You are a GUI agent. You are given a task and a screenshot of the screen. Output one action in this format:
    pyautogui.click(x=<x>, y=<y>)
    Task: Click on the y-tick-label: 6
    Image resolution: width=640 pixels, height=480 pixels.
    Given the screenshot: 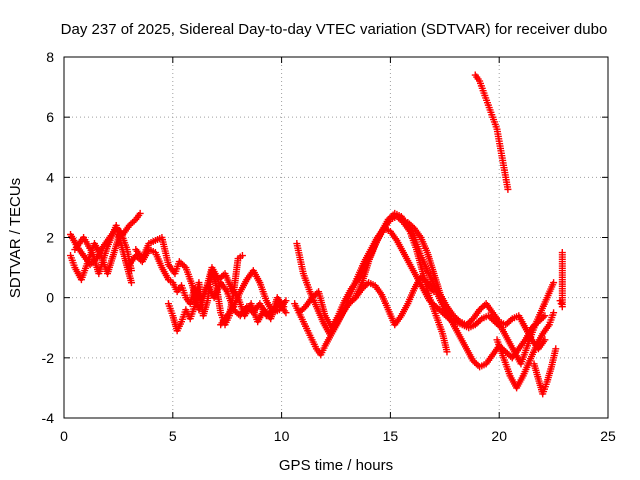 What is the action you would take?
    pyautogui.click(x=50, y=117)
    